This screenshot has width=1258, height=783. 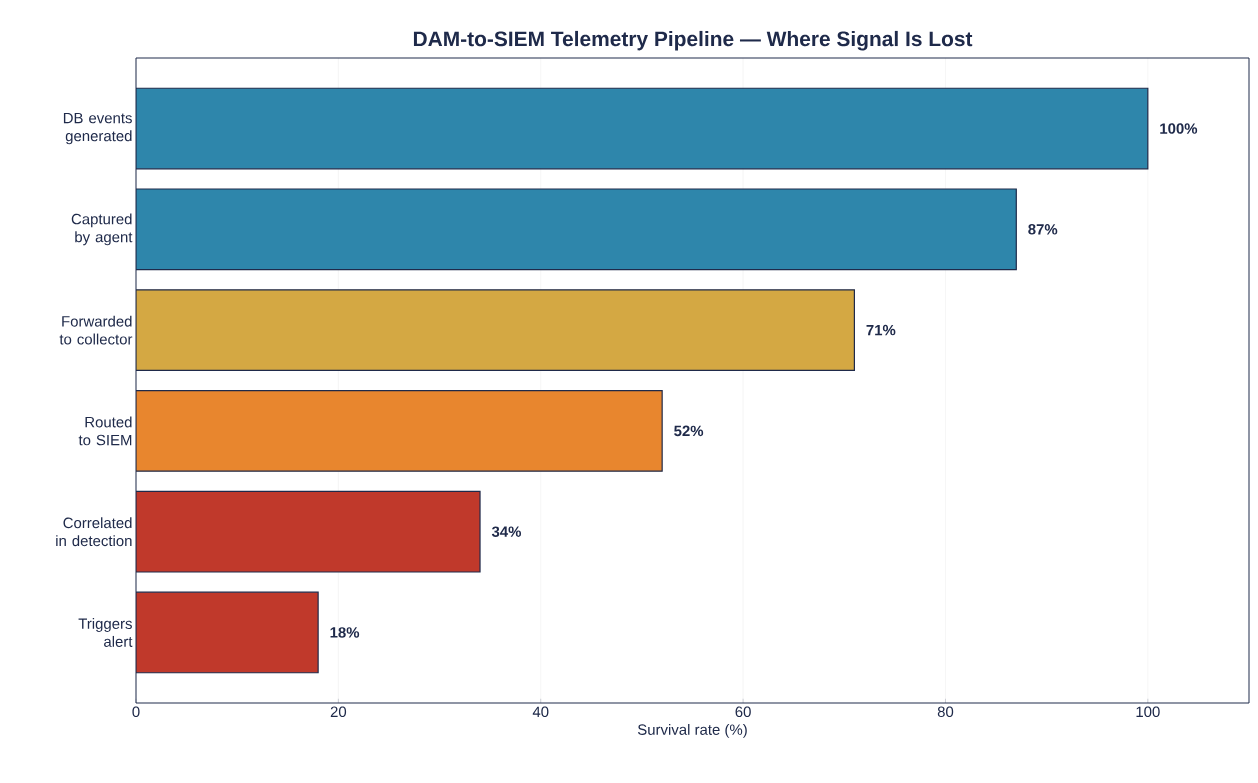 I want to click on y-tick-label: Routed to SIEM, so click(x=105, y=431).